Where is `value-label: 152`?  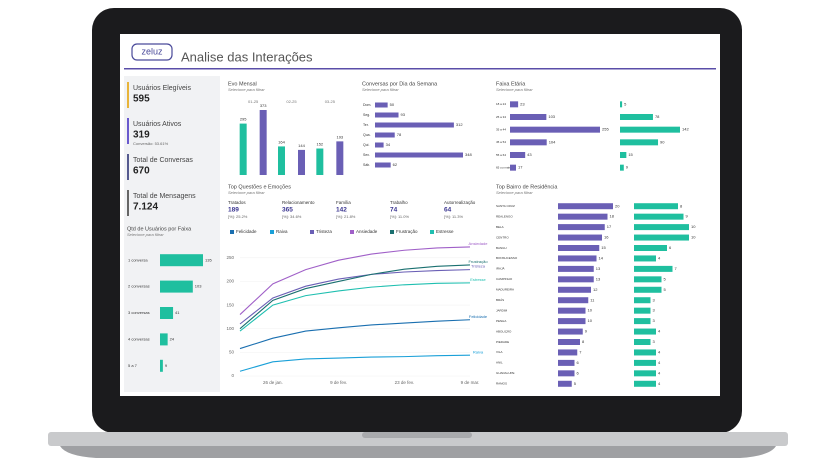 value-label: 152 is located at coordinates (319, 144).